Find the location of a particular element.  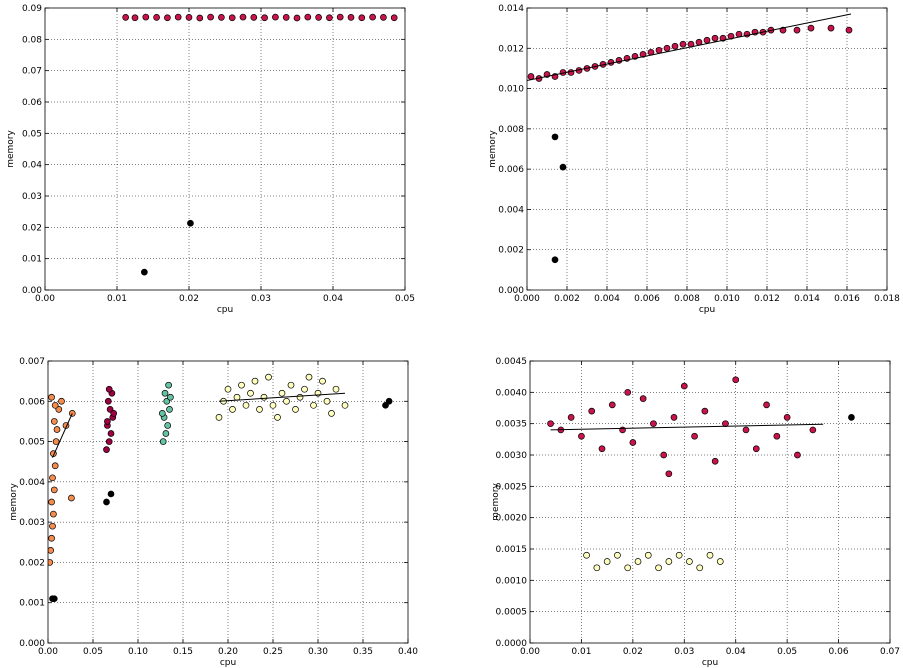

x-tick-label: 0.30 is located at coordinates (318, 652).